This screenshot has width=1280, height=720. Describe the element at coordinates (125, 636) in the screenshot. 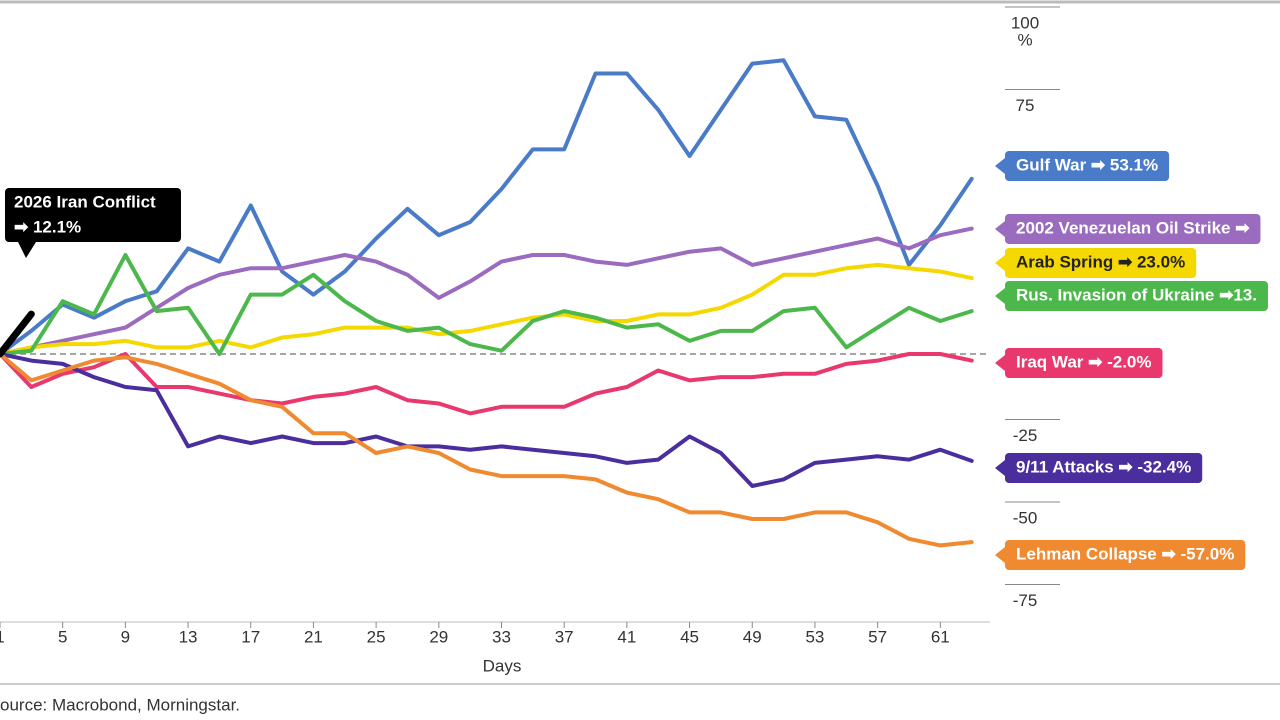

I see `x-tick-label: 9` at that location.